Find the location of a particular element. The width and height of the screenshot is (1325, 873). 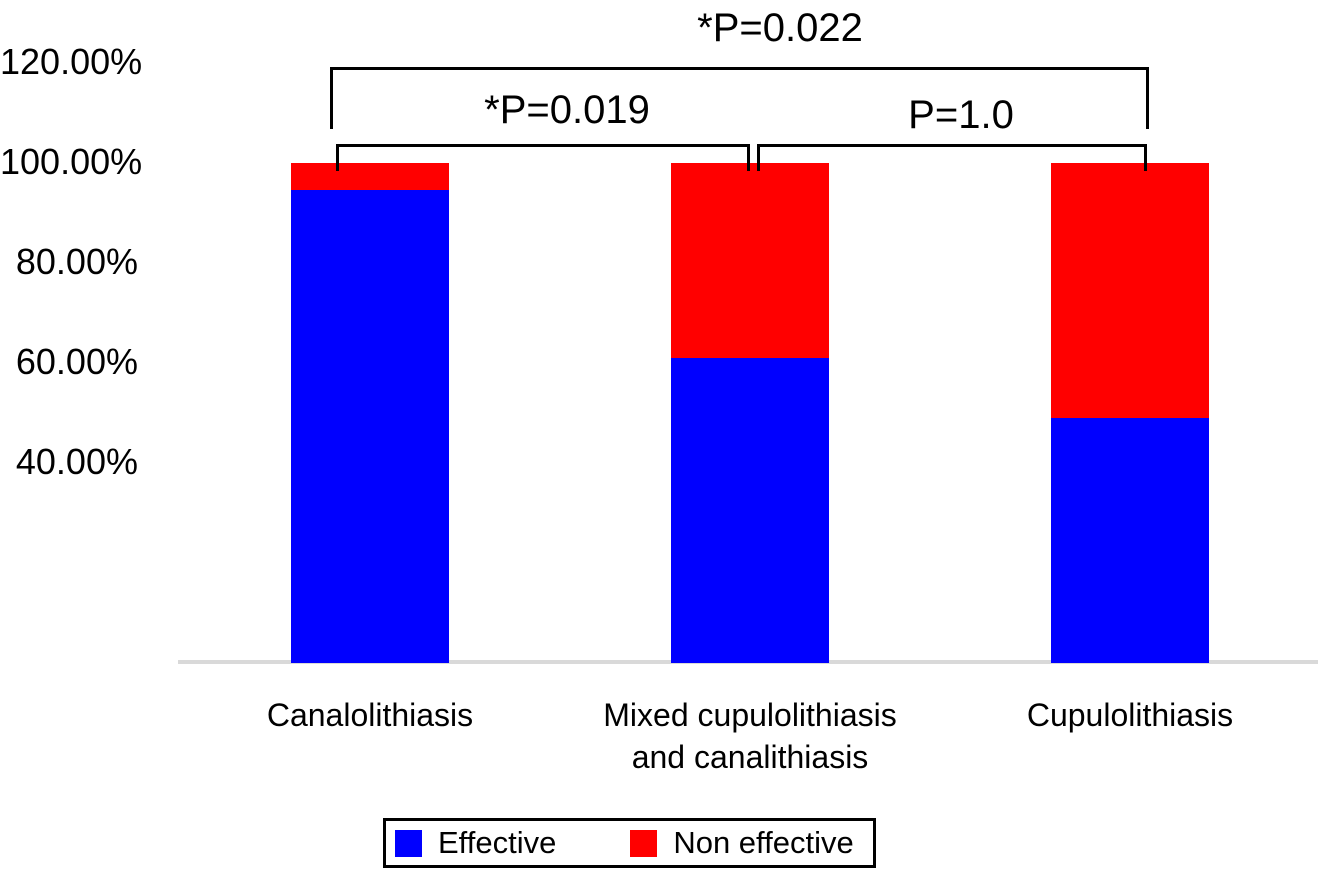

y-tick-label-40: 40.00% is located at coordinates (76, 461).